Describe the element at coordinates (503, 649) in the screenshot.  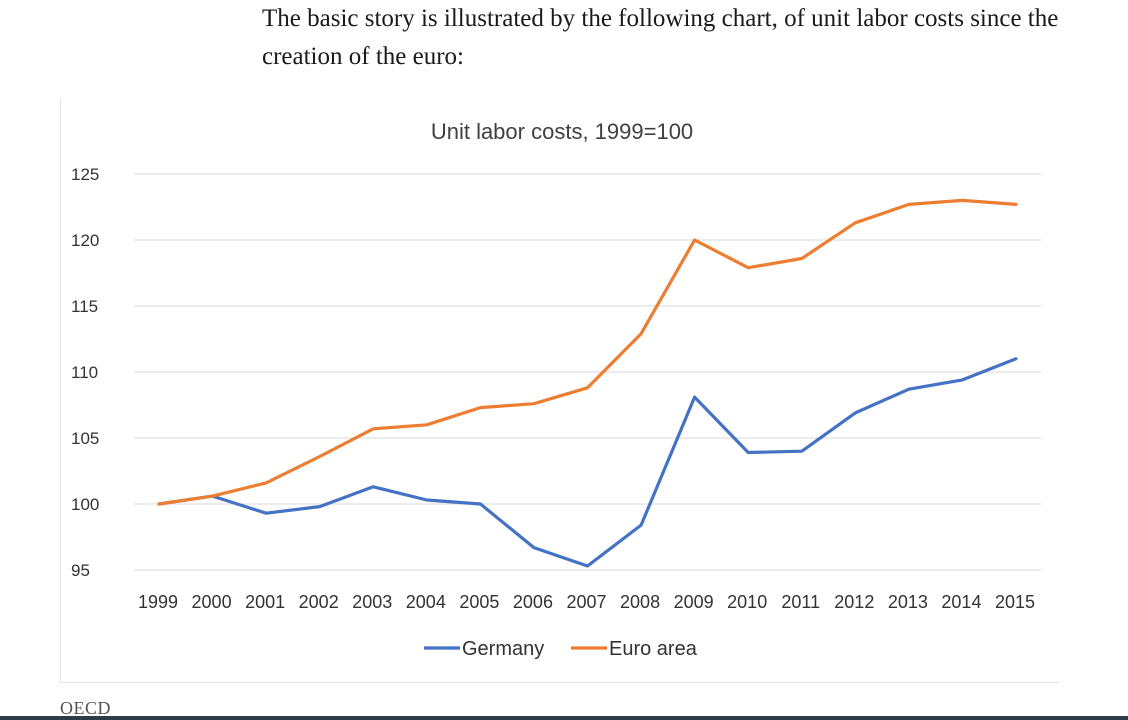
I see `legend-label-germany: Germany` at that location.